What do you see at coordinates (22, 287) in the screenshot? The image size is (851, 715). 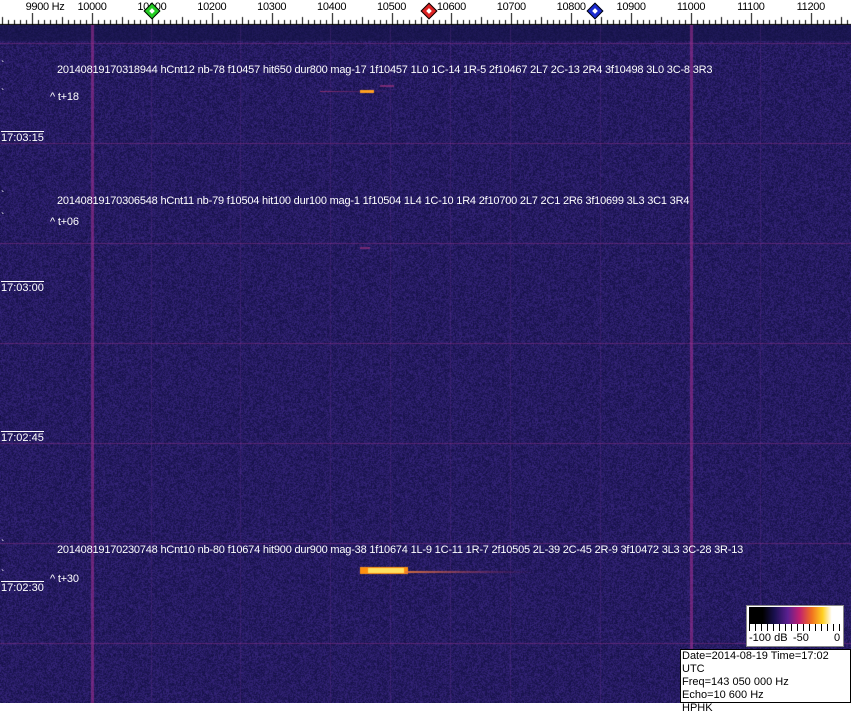 I see `time-label: 17:03:00` at bounding box center [22, 287].